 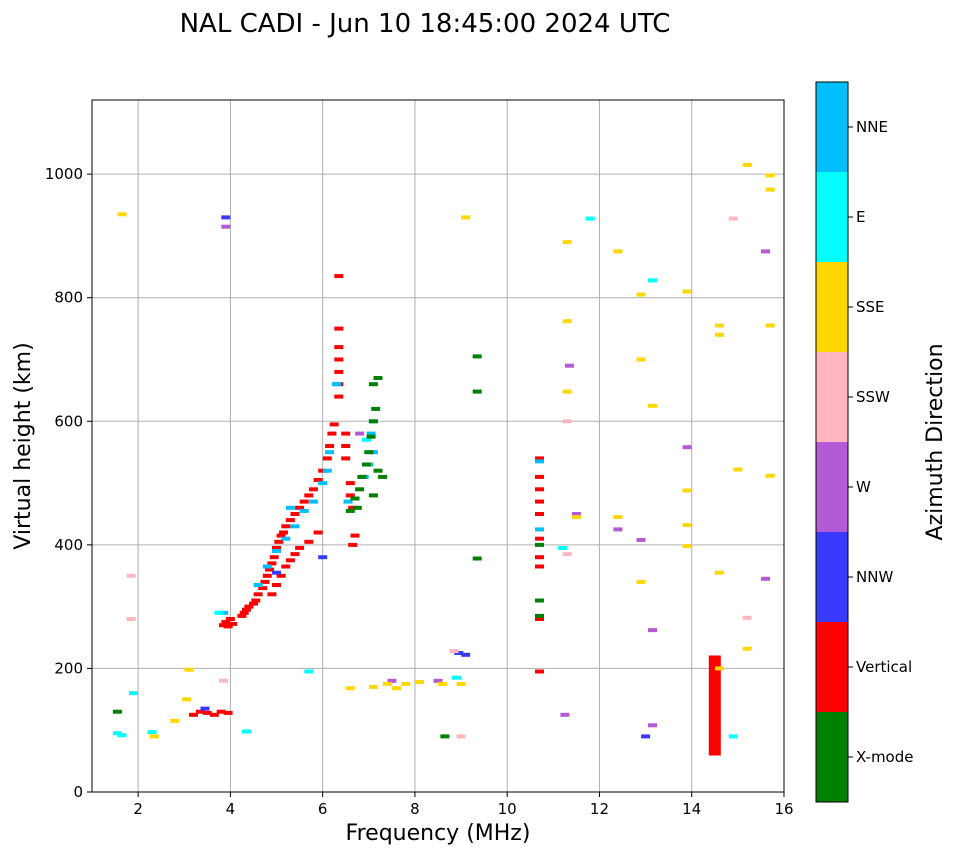 I want to click on x-tick-label: 2, so click(x=138, y=809).